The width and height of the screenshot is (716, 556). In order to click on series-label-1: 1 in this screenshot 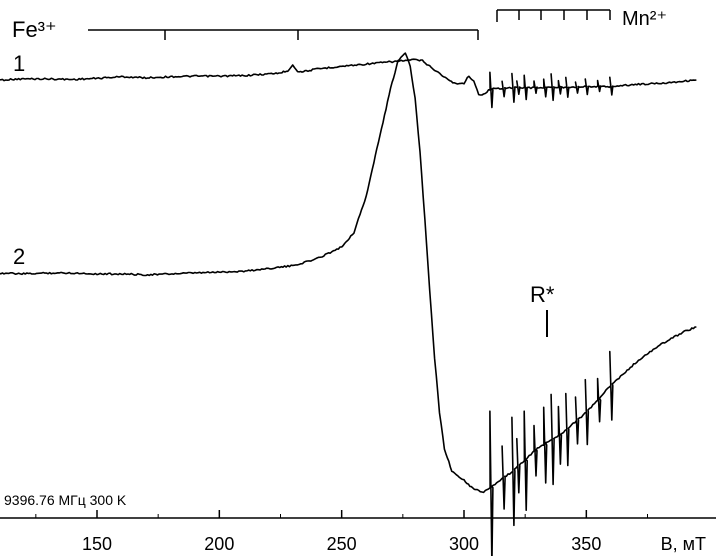, I will do `click(19, 63)`.